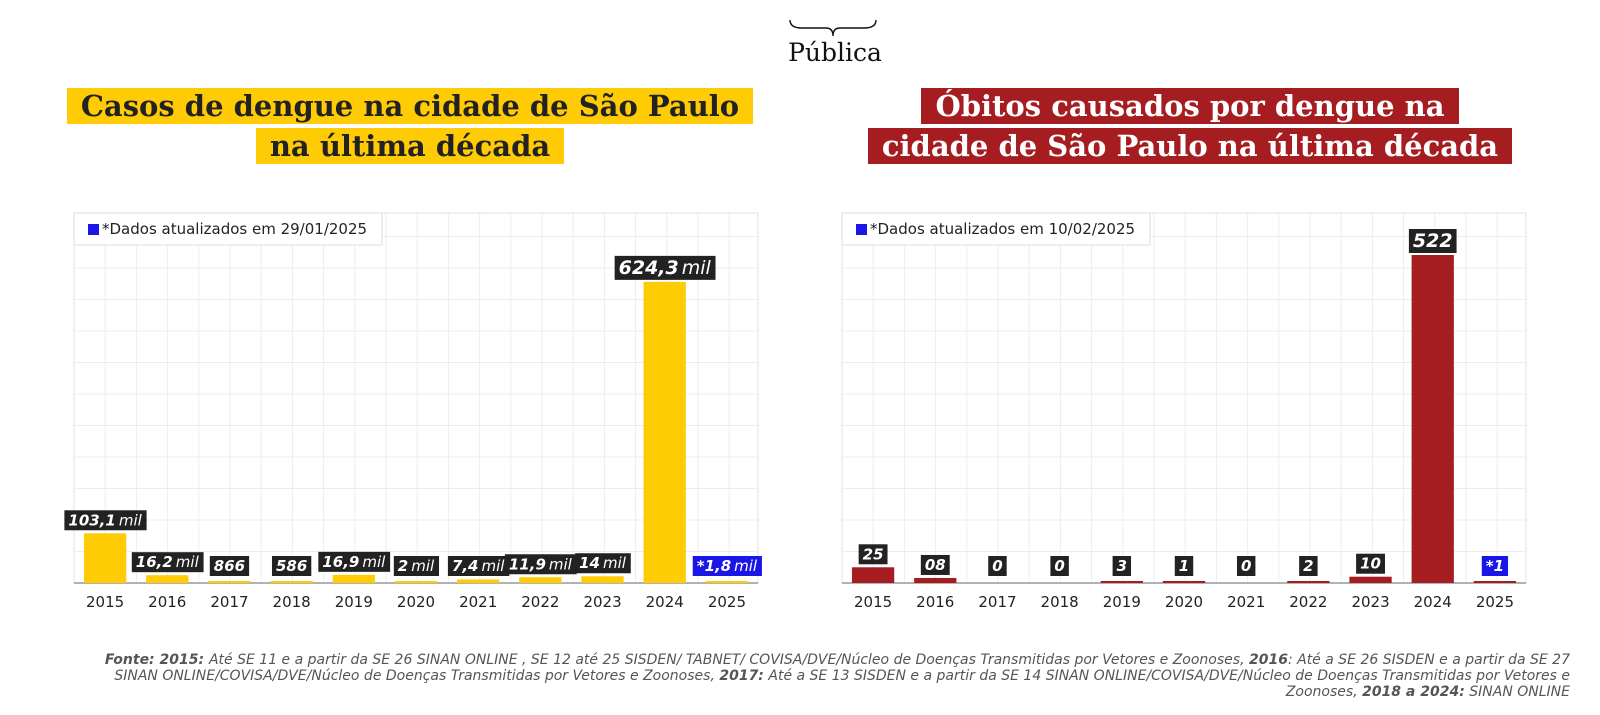 The height and width of the screenshot is (715, 1600). Describe the element at coordinates (1308, 602) in the screenshot. I see `x-tick-label: 2022` at that location.